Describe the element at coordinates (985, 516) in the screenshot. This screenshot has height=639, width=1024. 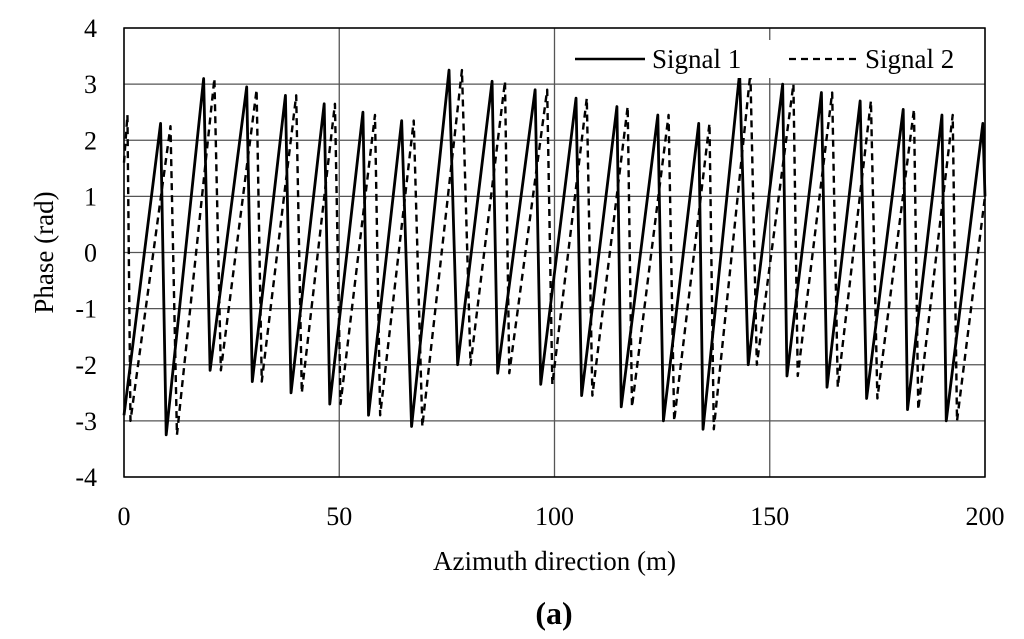
I see `x-tick-label: 200` at that location.